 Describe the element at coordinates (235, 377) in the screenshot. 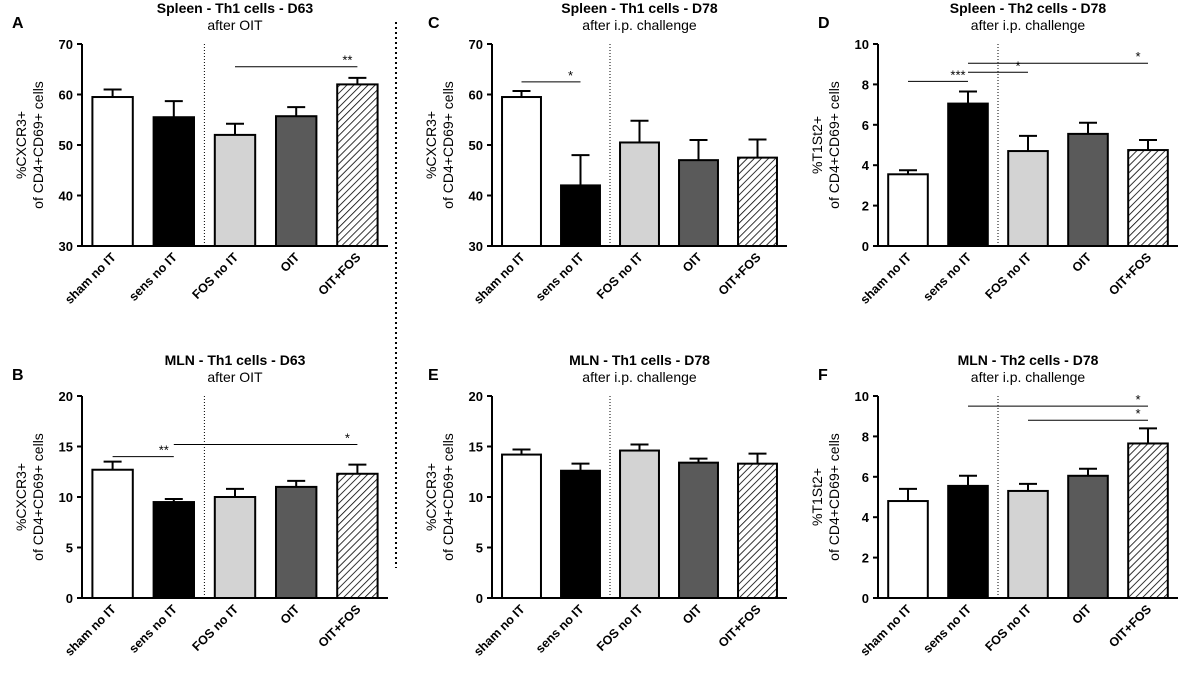

I see `chart-subtitle: after OIT` at that location.